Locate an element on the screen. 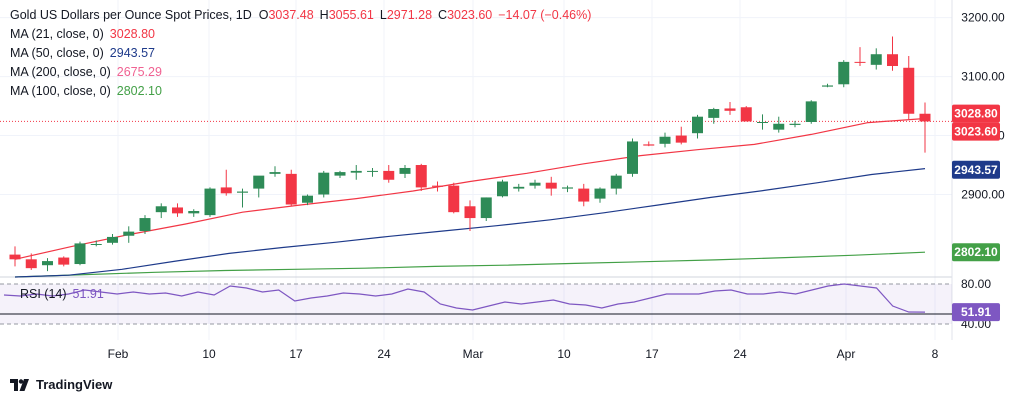 Image resolution: width=1024 pixels, height=407 pixels. legend-ma21: MA (21, close, 0) 3028.80 is located at coordinates (303, 34).